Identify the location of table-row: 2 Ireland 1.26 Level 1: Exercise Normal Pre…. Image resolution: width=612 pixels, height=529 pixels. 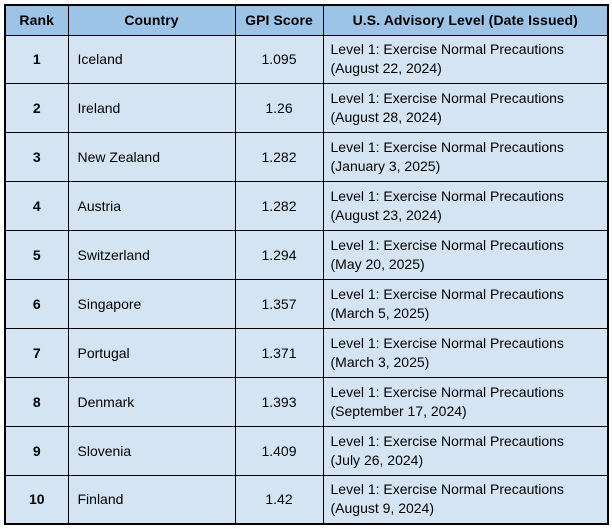
(306, 108).